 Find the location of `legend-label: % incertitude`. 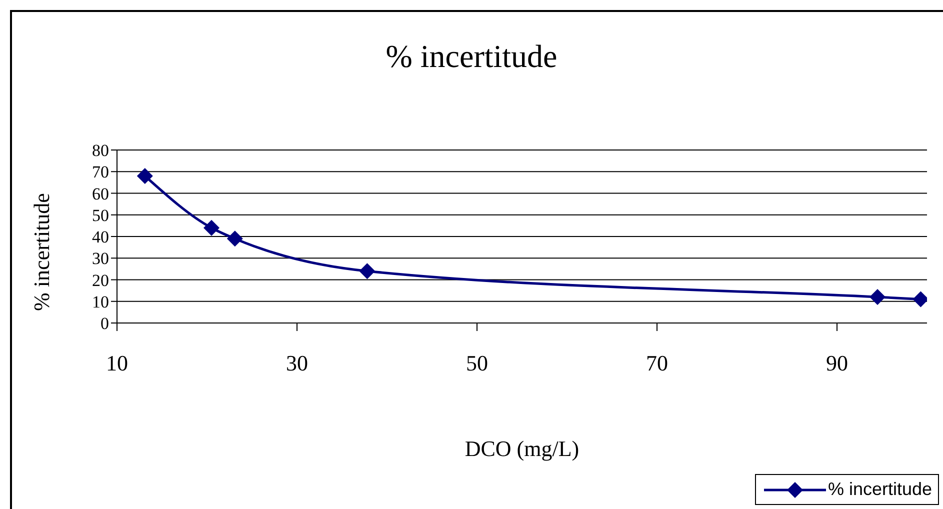

legend-label: % incertitude is located at coordinates (880, 489).